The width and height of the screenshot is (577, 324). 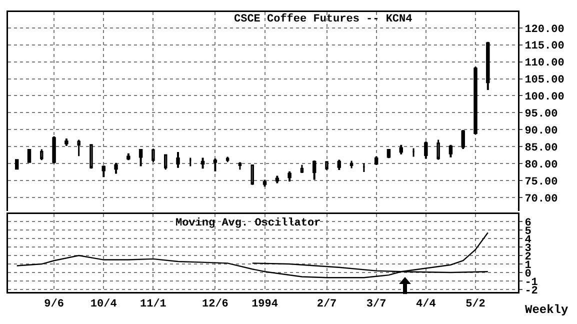 I want to click on y-tick-label: 75.00, so click(x=541, y=182).